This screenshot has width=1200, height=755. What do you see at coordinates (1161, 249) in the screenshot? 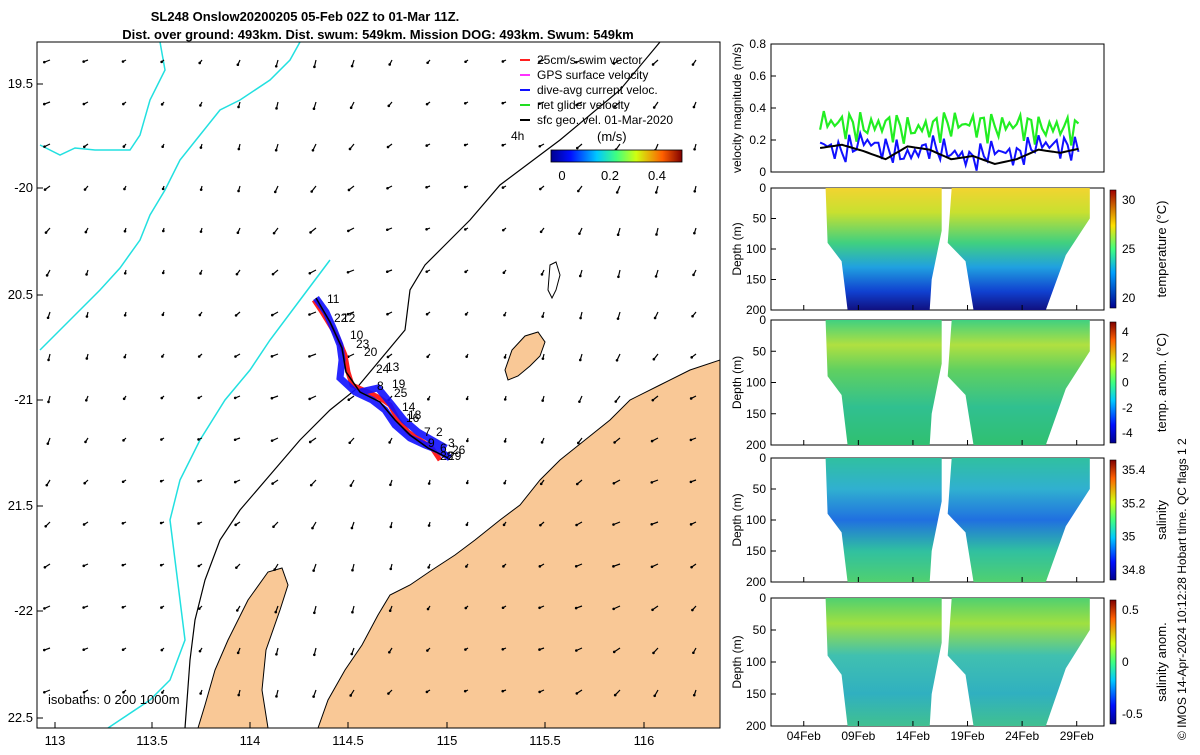
I see `colorbar-label: temperature (°C)` at bounding box center [1161, 249].